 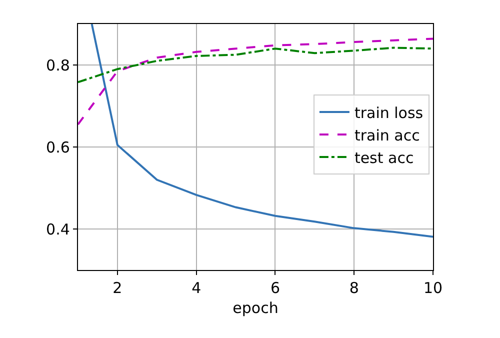 What do you see at coordinates (275, 288) in the screenshot?
I see `x-tick-label: 6` at bounding box center [275, 288].